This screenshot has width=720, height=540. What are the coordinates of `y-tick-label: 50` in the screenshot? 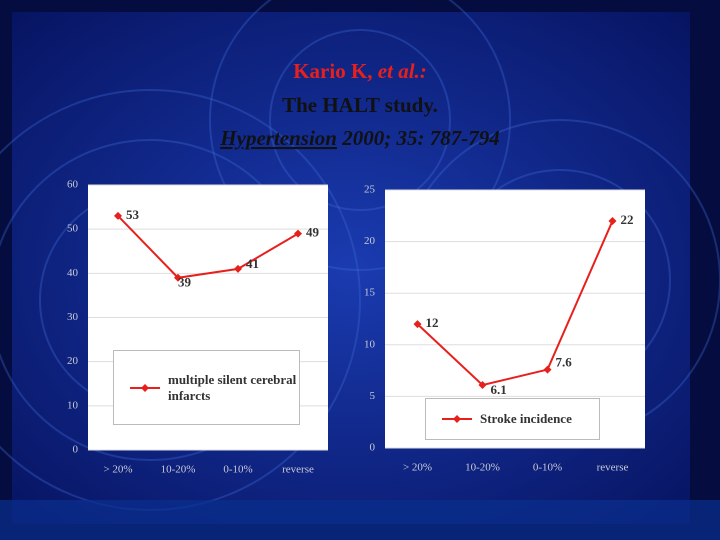 It's located at (73, 229).